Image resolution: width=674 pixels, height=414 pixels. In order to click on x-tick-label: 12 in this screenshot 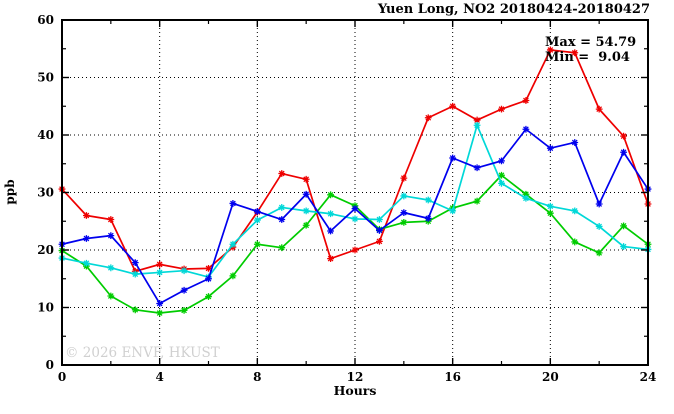, I will do `click(355, 377)`.